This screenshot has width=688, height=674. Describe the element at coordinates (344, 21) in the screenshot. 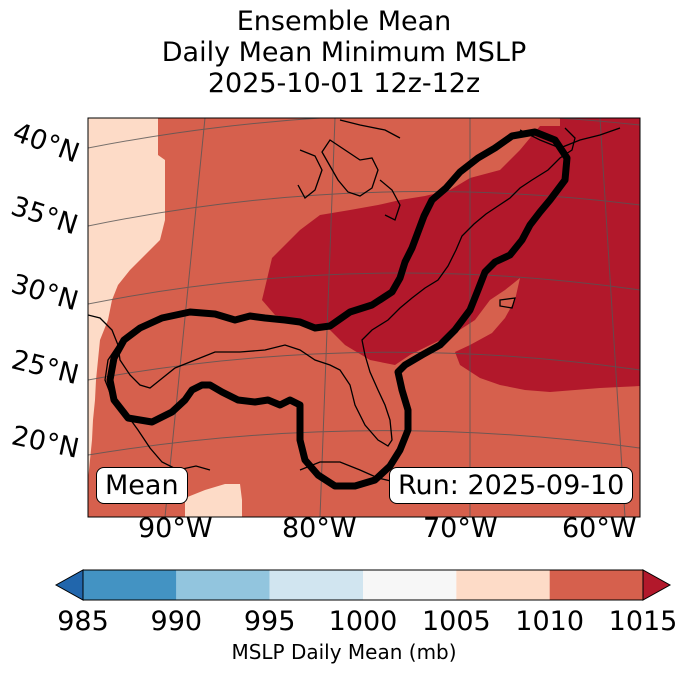

I see `title-line-1: Ensemble Mean` at that location.